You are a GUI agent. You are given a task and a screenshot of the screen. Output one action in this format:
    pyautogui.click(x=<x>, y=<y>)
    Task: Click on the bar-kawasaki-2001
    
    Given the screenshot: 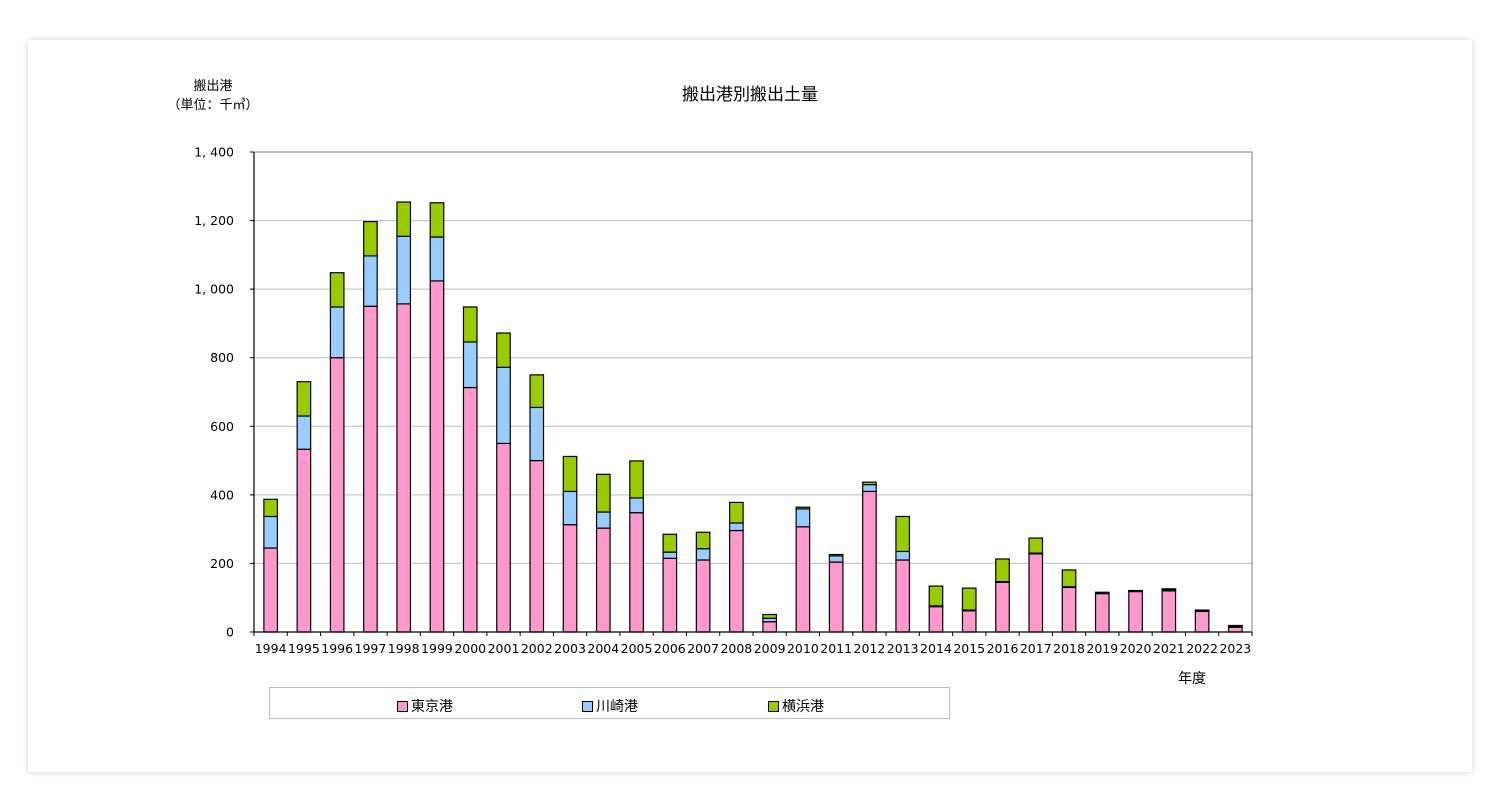 What is the action you would take?
    pyautogui.click(x=503, y=405)
    